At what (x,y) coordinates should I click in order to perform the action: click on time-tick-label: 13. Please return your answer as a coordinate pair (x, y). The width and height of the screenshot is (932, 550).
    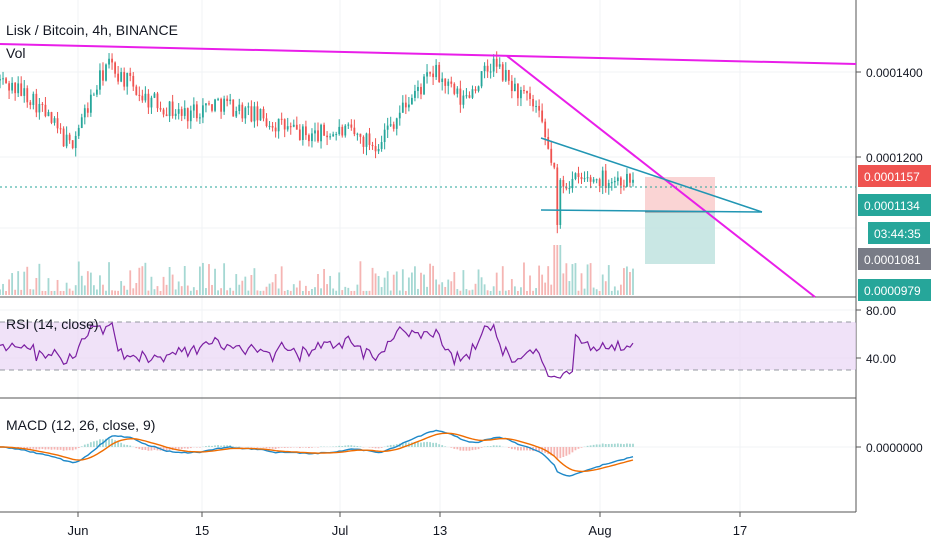
    Looking at the image, I should click on (440, 530).